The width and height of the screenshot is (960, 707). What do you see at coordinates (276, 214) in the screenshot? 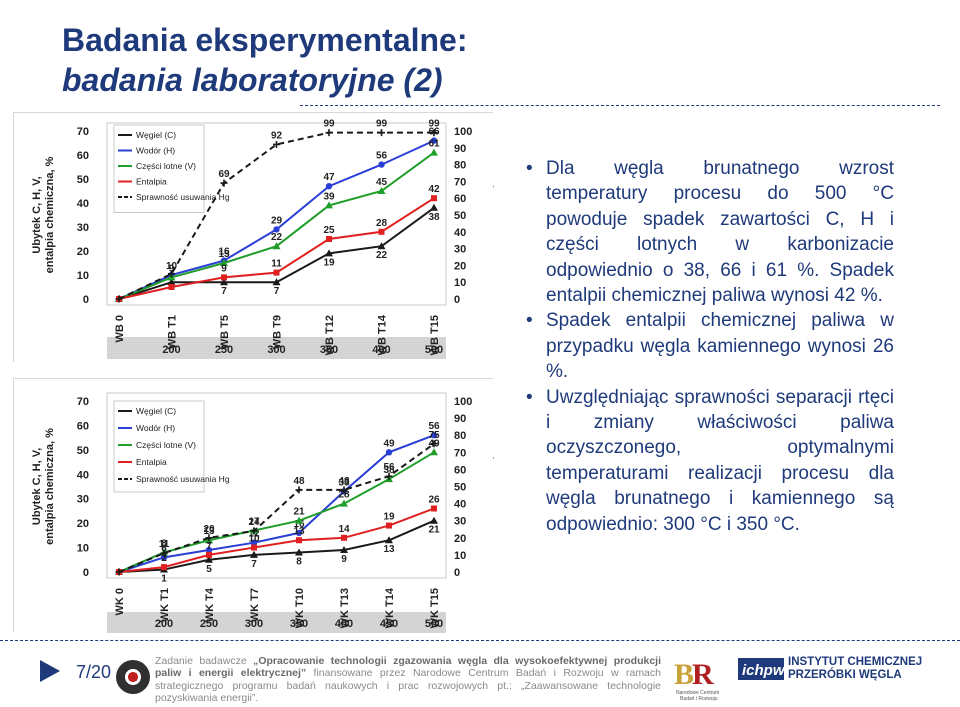
I see `plot-frame` at bounding box center [276, 214].